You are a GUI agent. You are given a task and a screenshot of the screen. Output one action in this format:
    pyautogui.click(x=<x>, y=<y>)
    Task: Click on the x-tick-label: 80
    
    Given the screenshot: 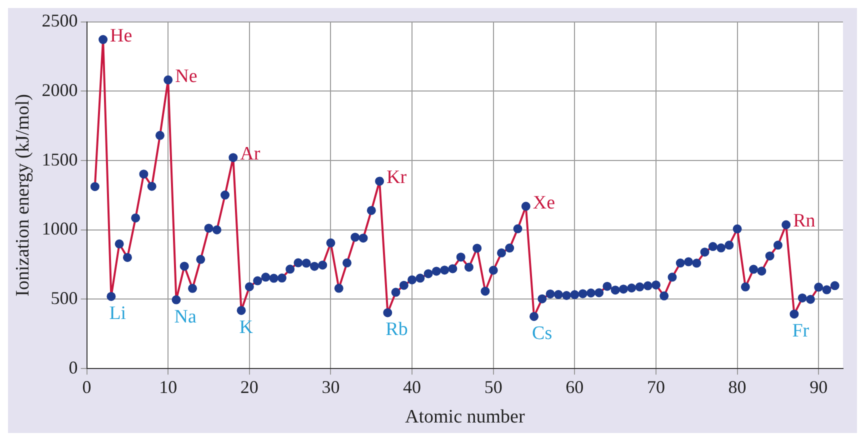 What is the action you would take?
    pyautogui.click(x=737, y=387)
    